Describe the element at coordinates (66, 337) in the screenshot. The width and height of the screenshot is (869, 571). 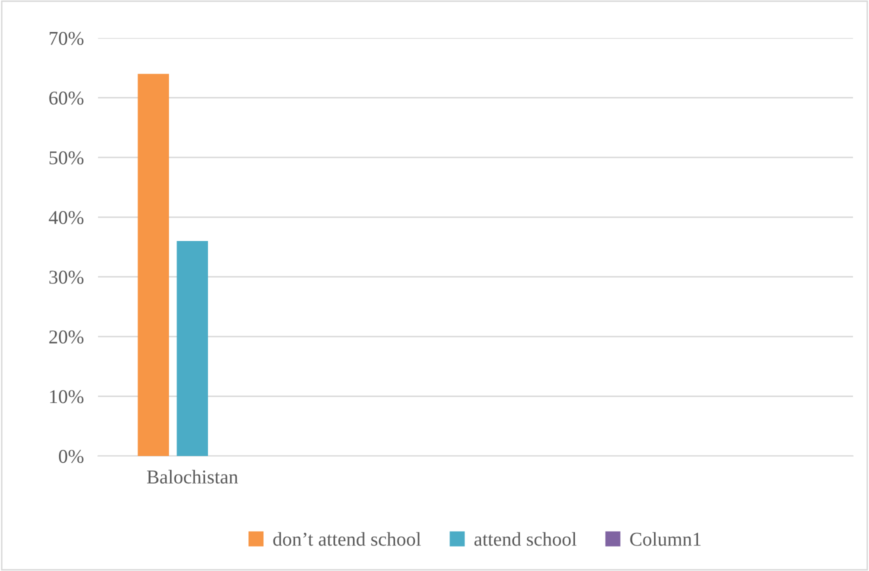
I see `y-tick-label: 20%` at that location.